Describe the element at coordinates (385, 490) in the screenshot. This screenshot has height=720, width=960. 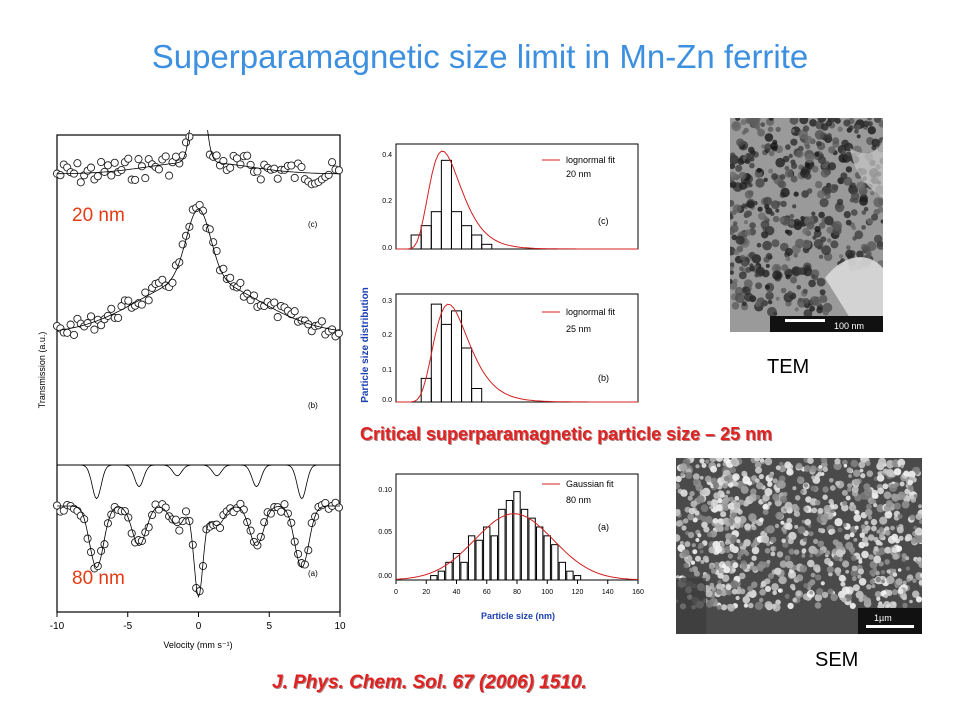
I see `hist-a-ytick-0: 0.10` at that location.